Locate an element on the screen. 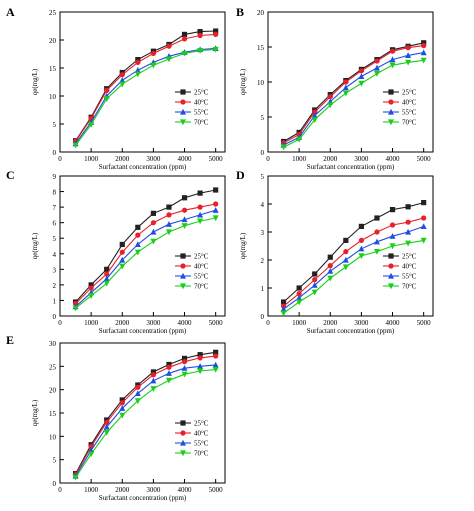 The height and width of the screenshot is (511, 474). panel-label: D is located at coordinates (240, 175).